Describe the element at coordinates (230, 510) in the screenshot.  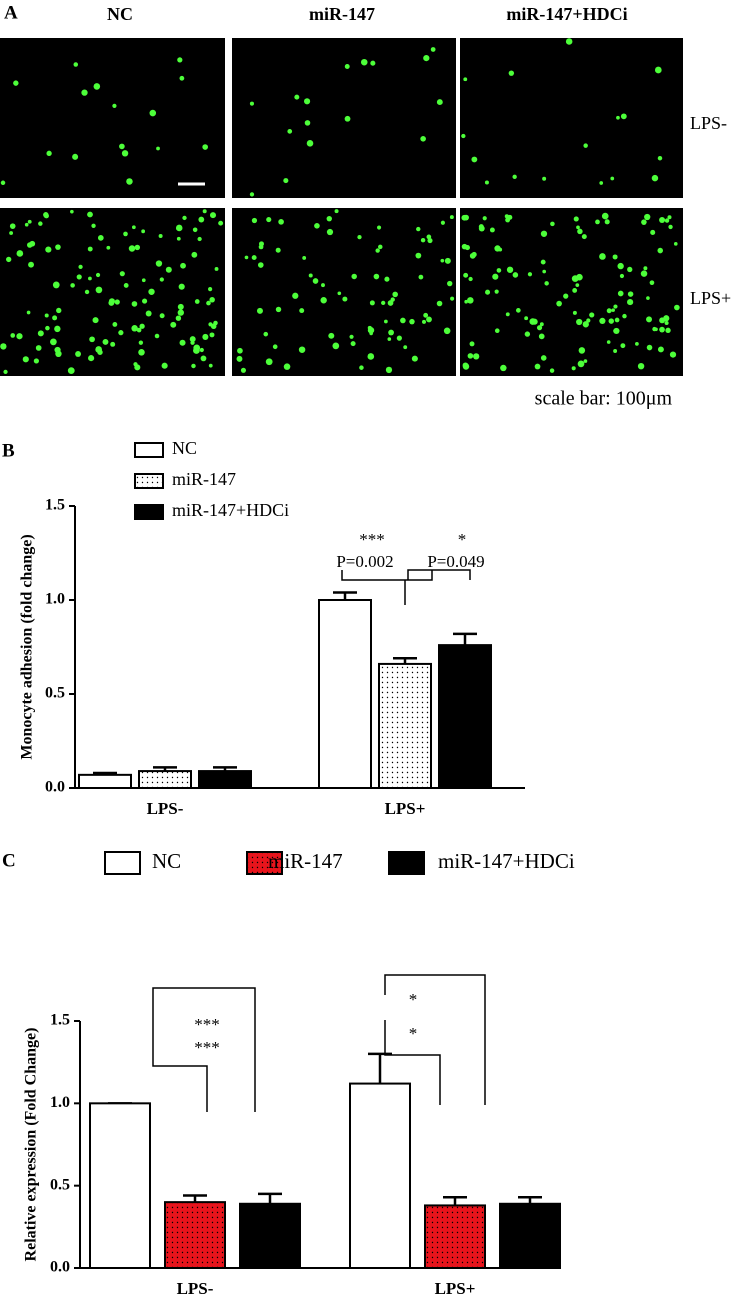
I see `legend-label: miR-147+HDCi` at that location.